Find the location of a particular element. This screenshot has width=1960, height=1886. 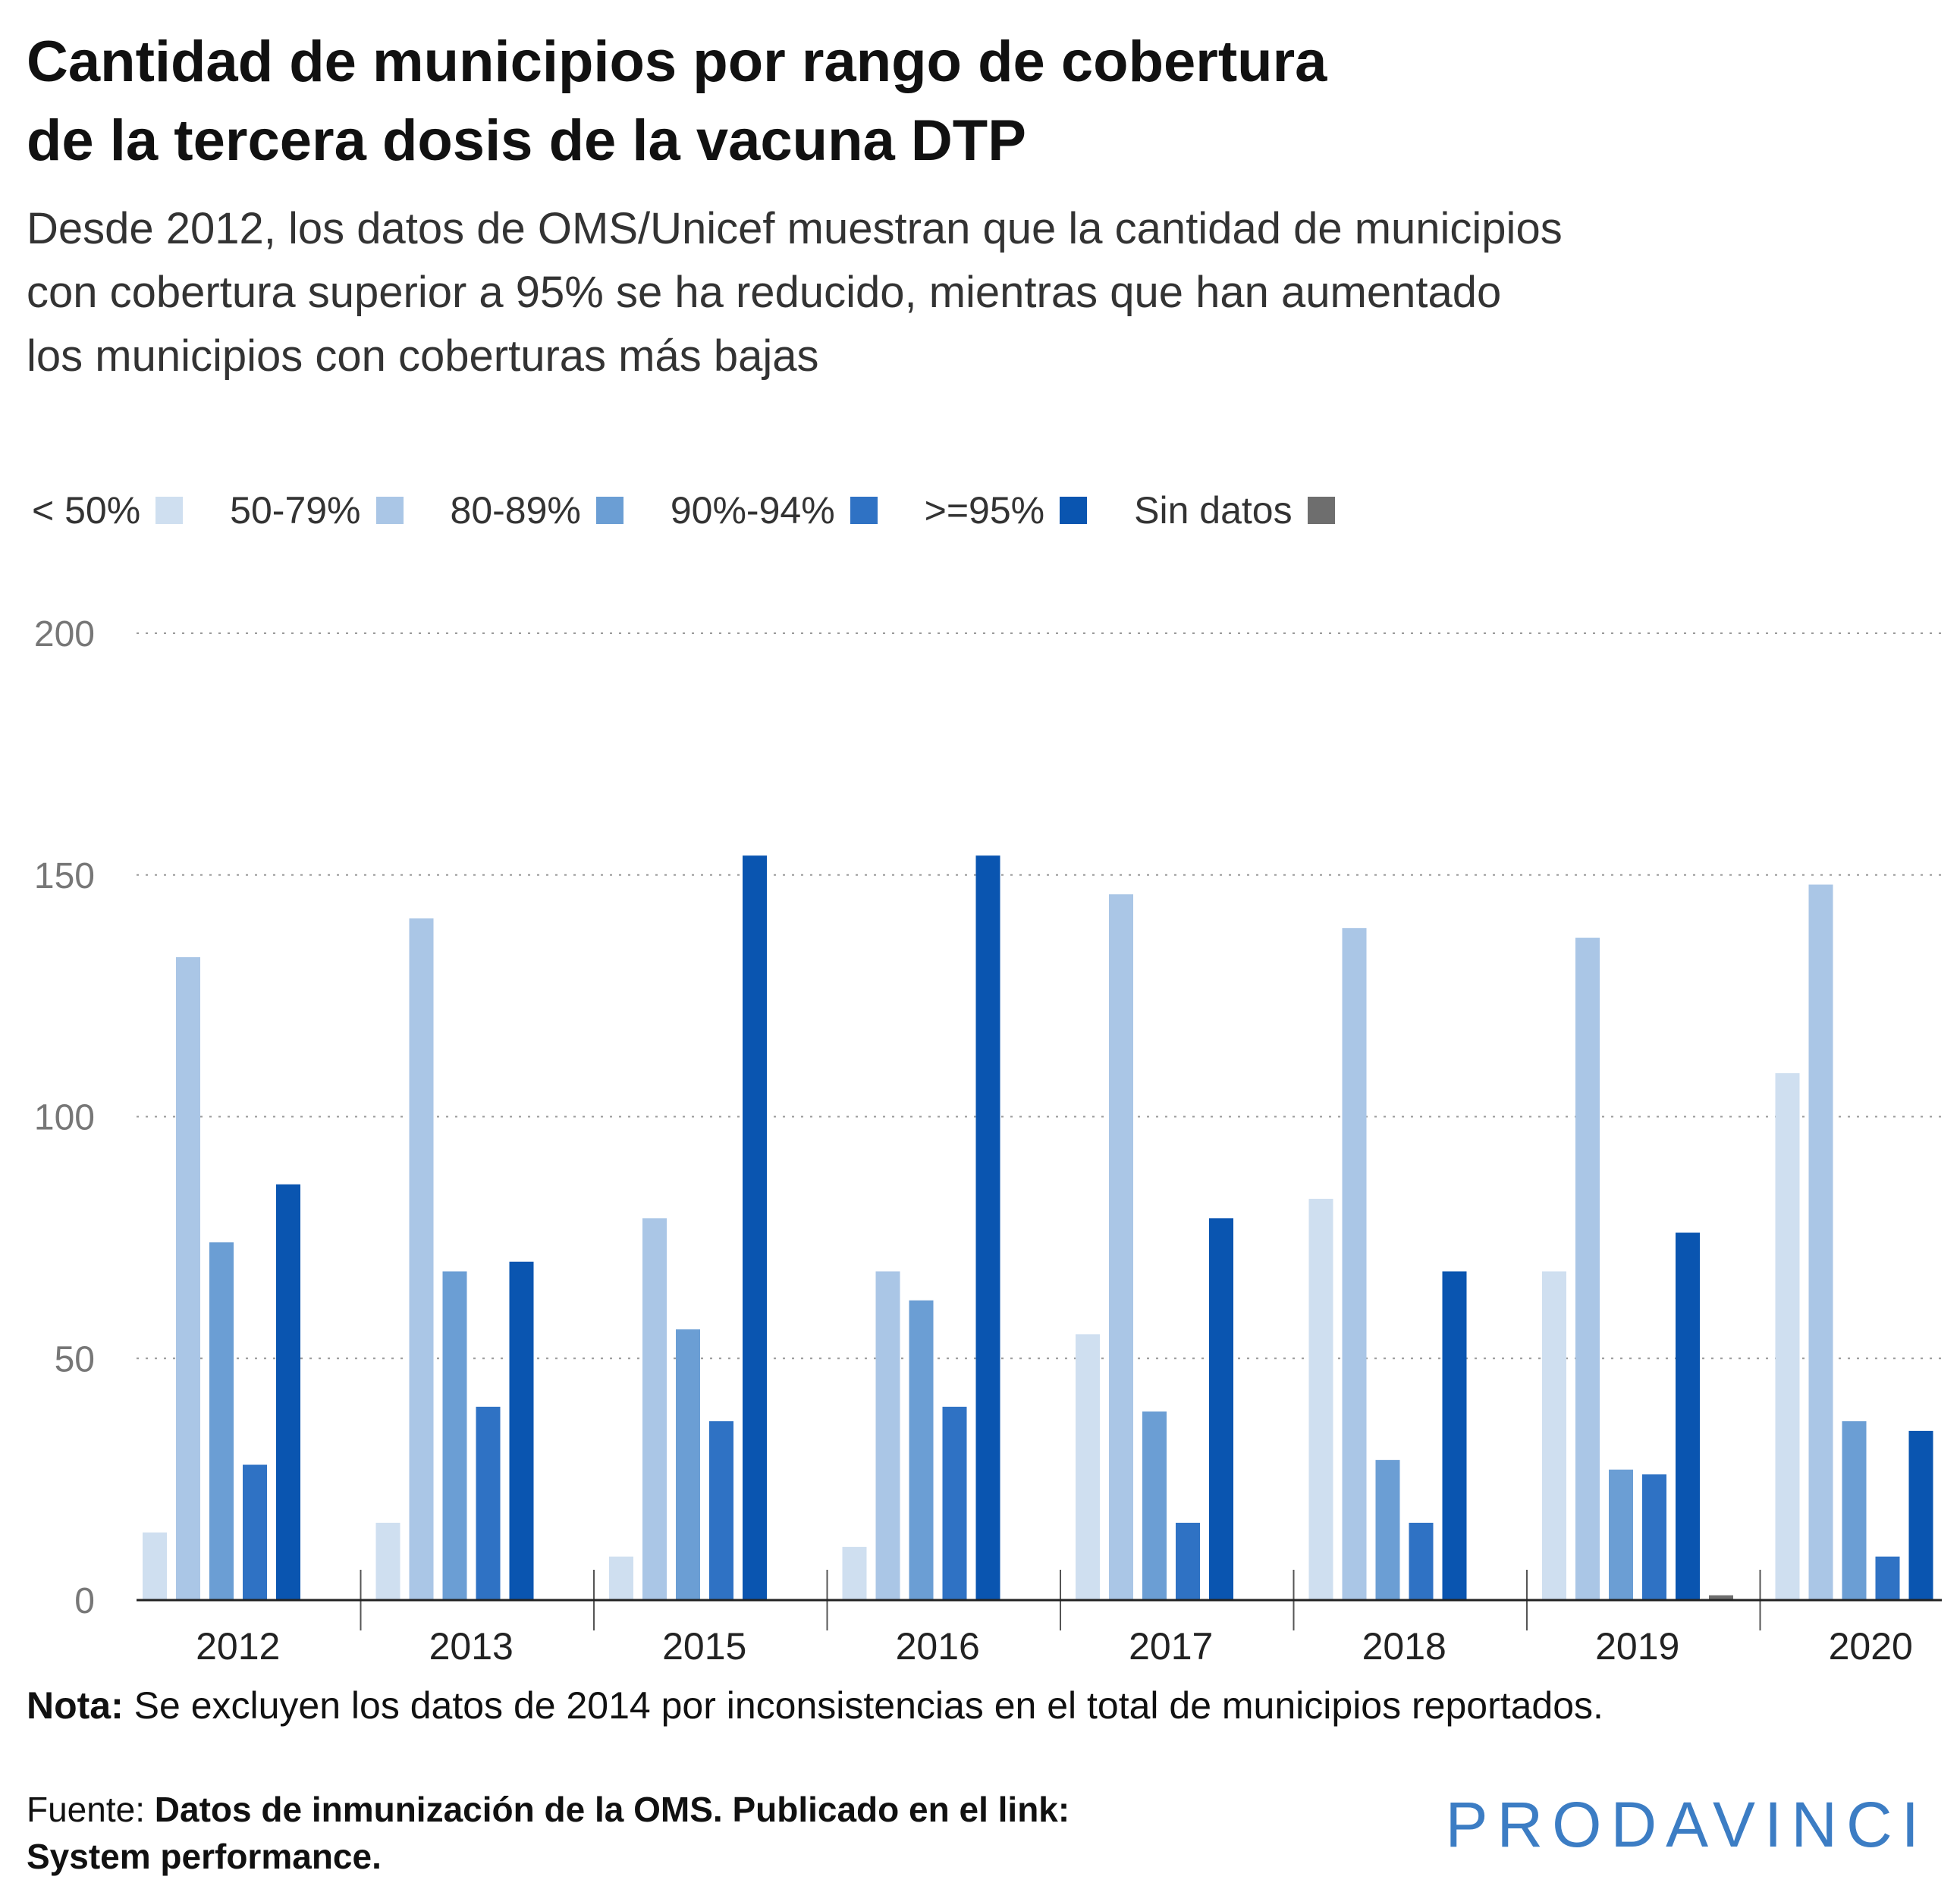

legend-item-sin-datos: Sin datos is located at coordinates (1234, 510).